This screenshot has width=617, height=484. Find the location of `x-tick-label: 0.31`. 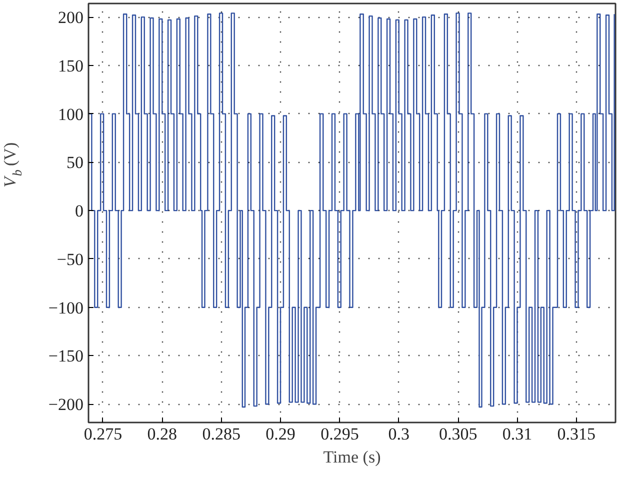

x-tick-label: 0.31 is located at coordinates (517, 434).